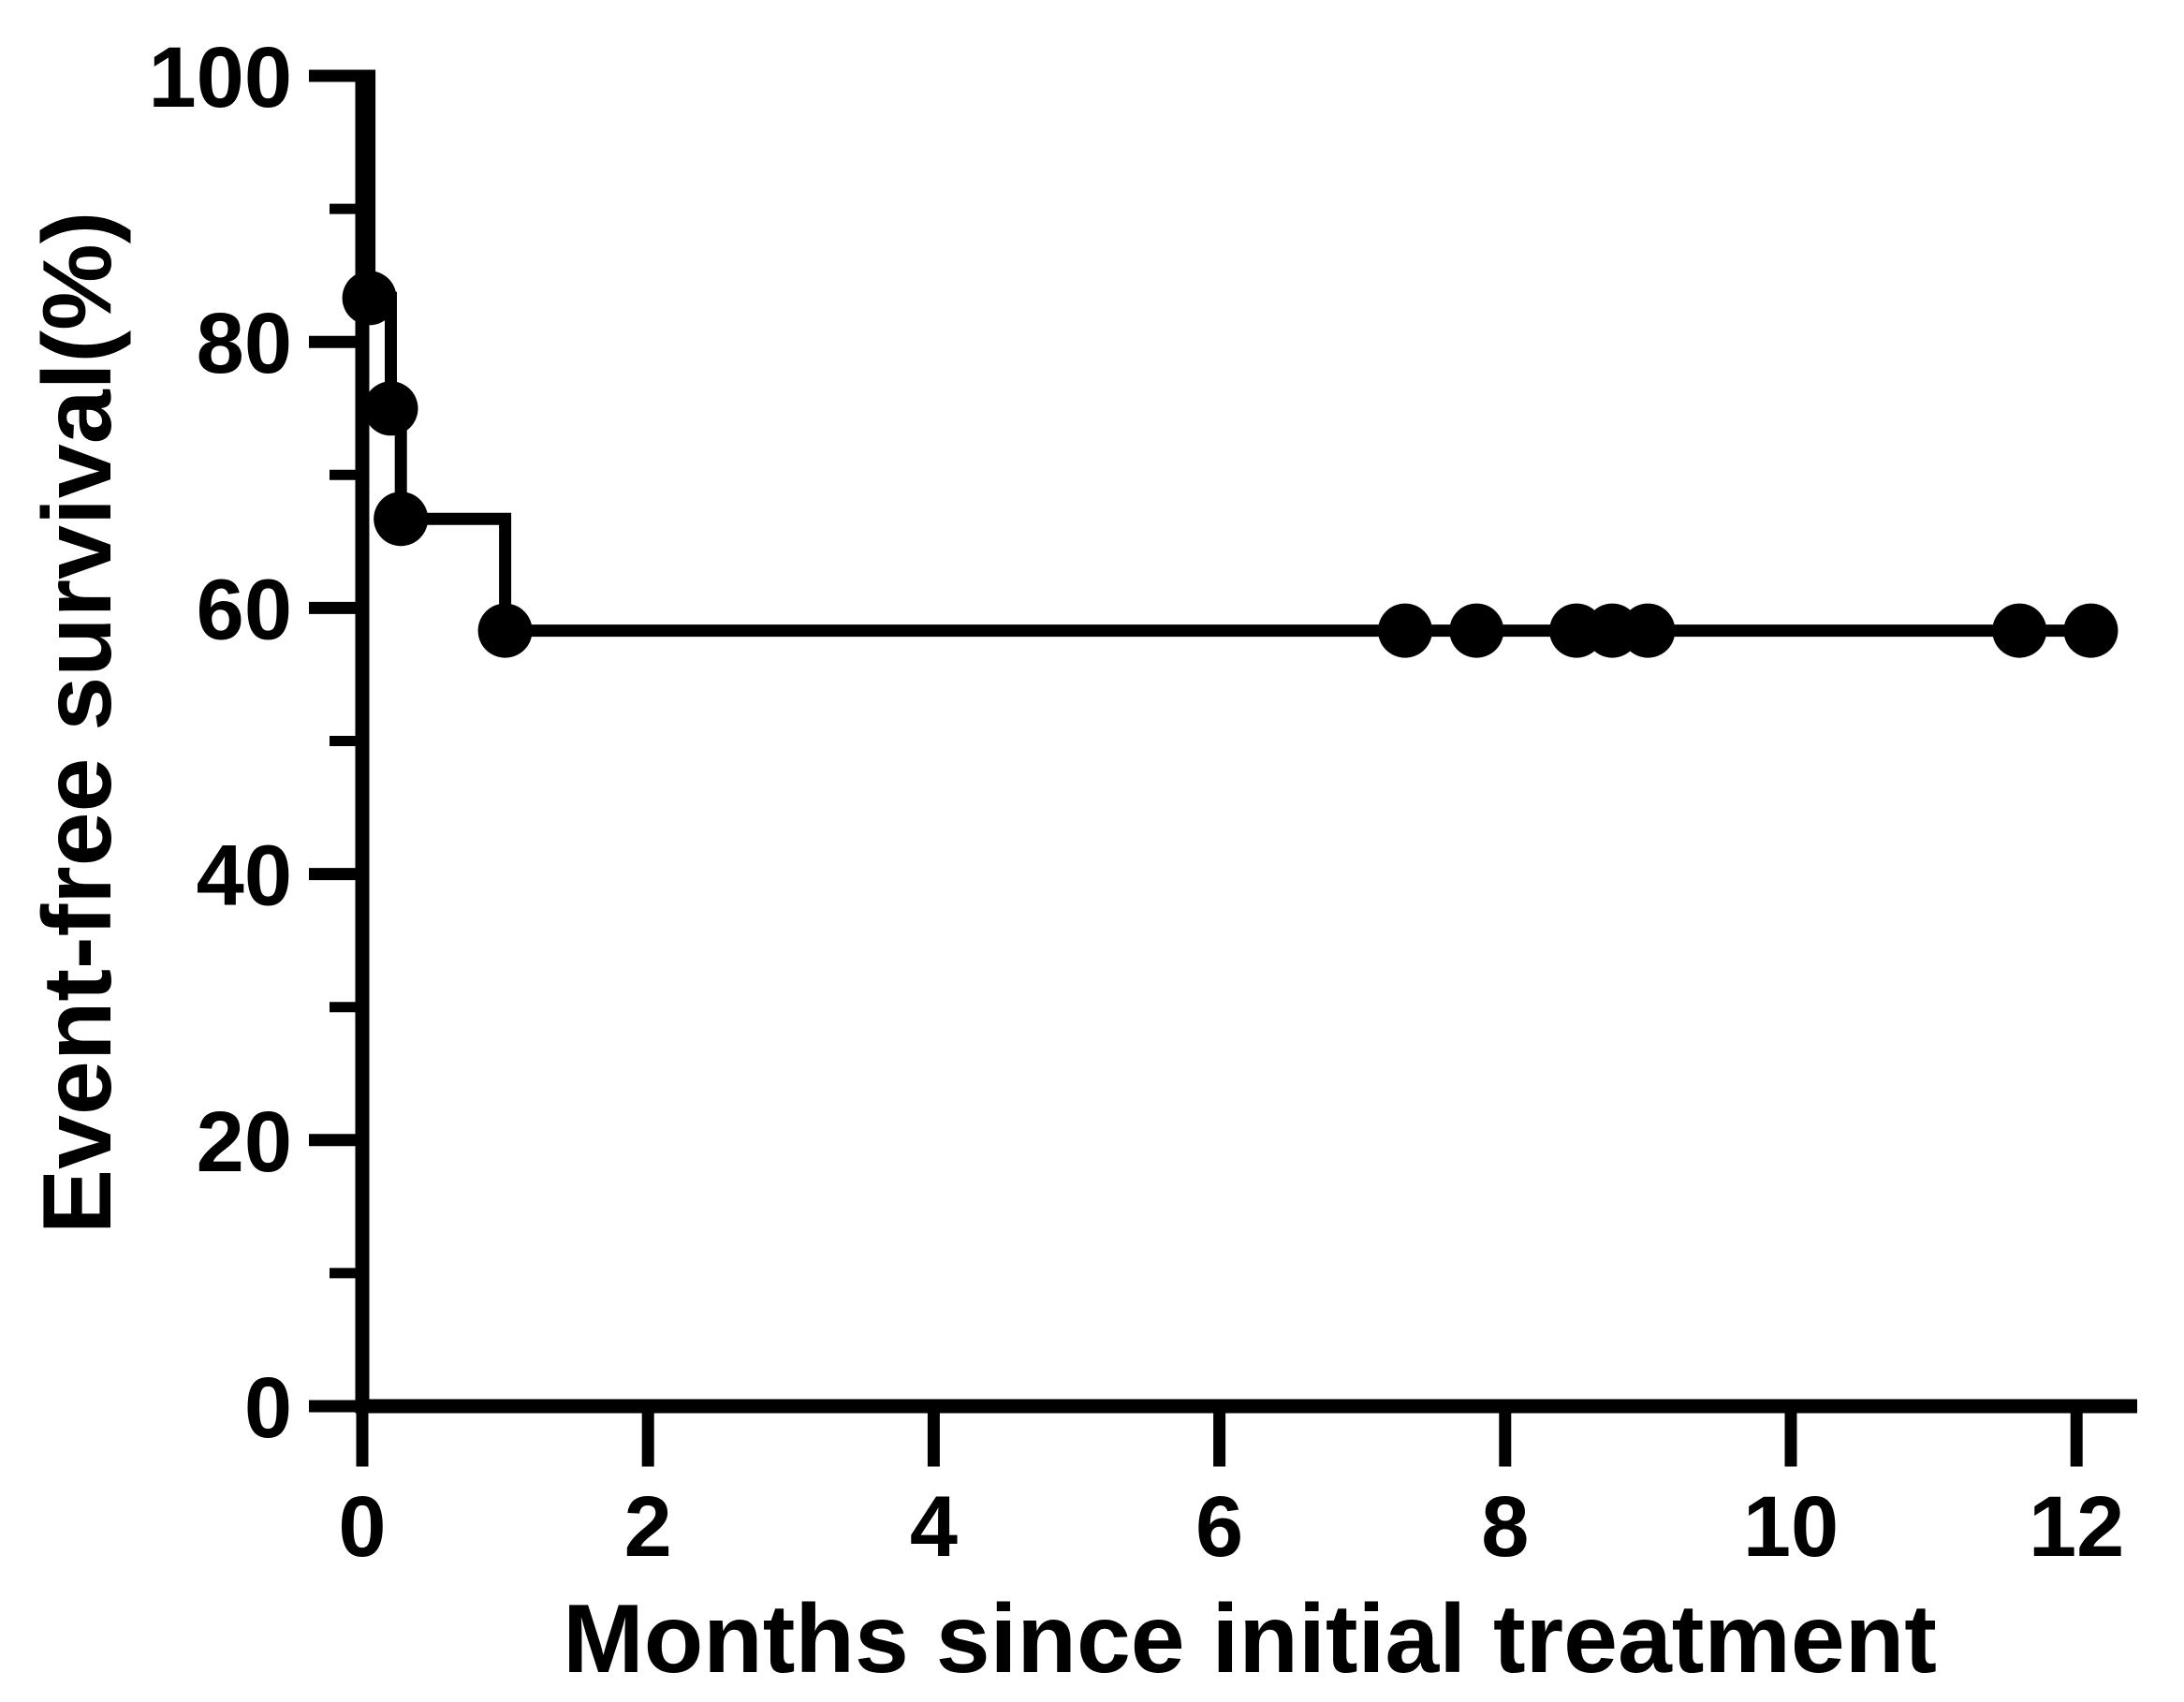 This screenshot has height=1702, width=2184. I want to click on y-tick-label: 0, so click(268, 1408).